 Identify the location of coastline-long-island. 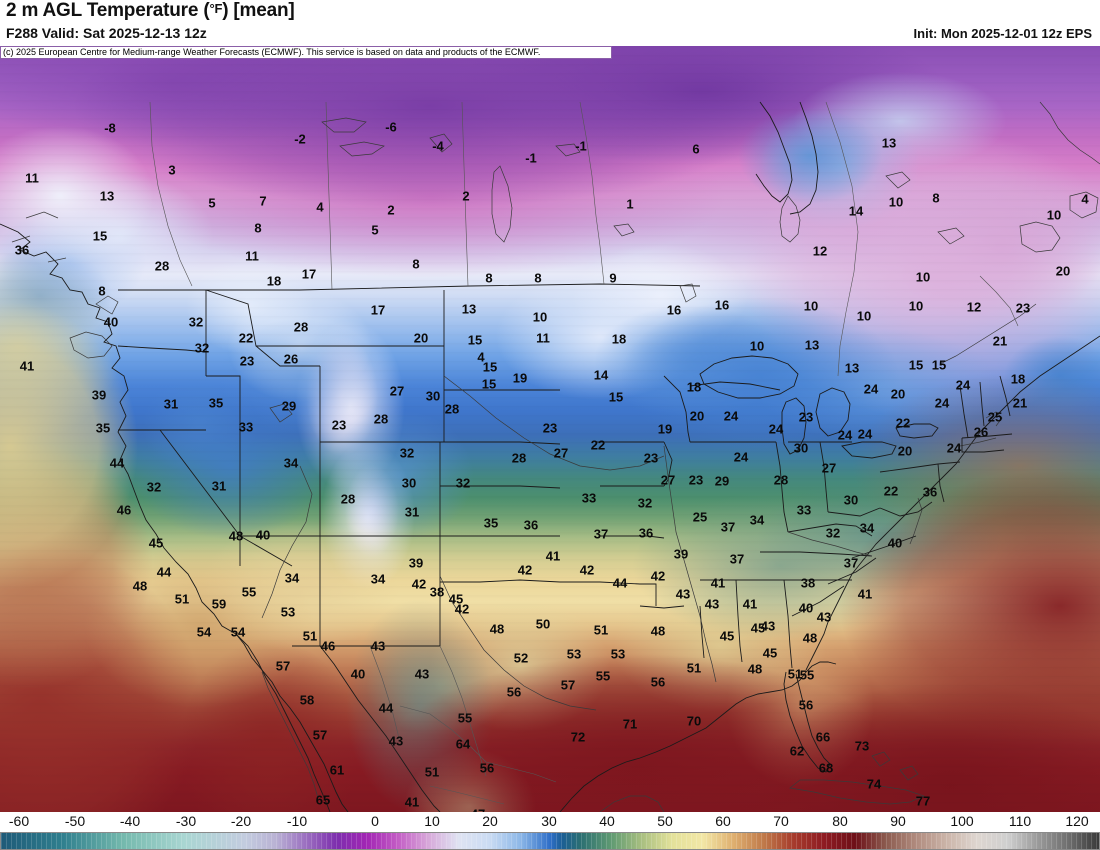
(978, 442).